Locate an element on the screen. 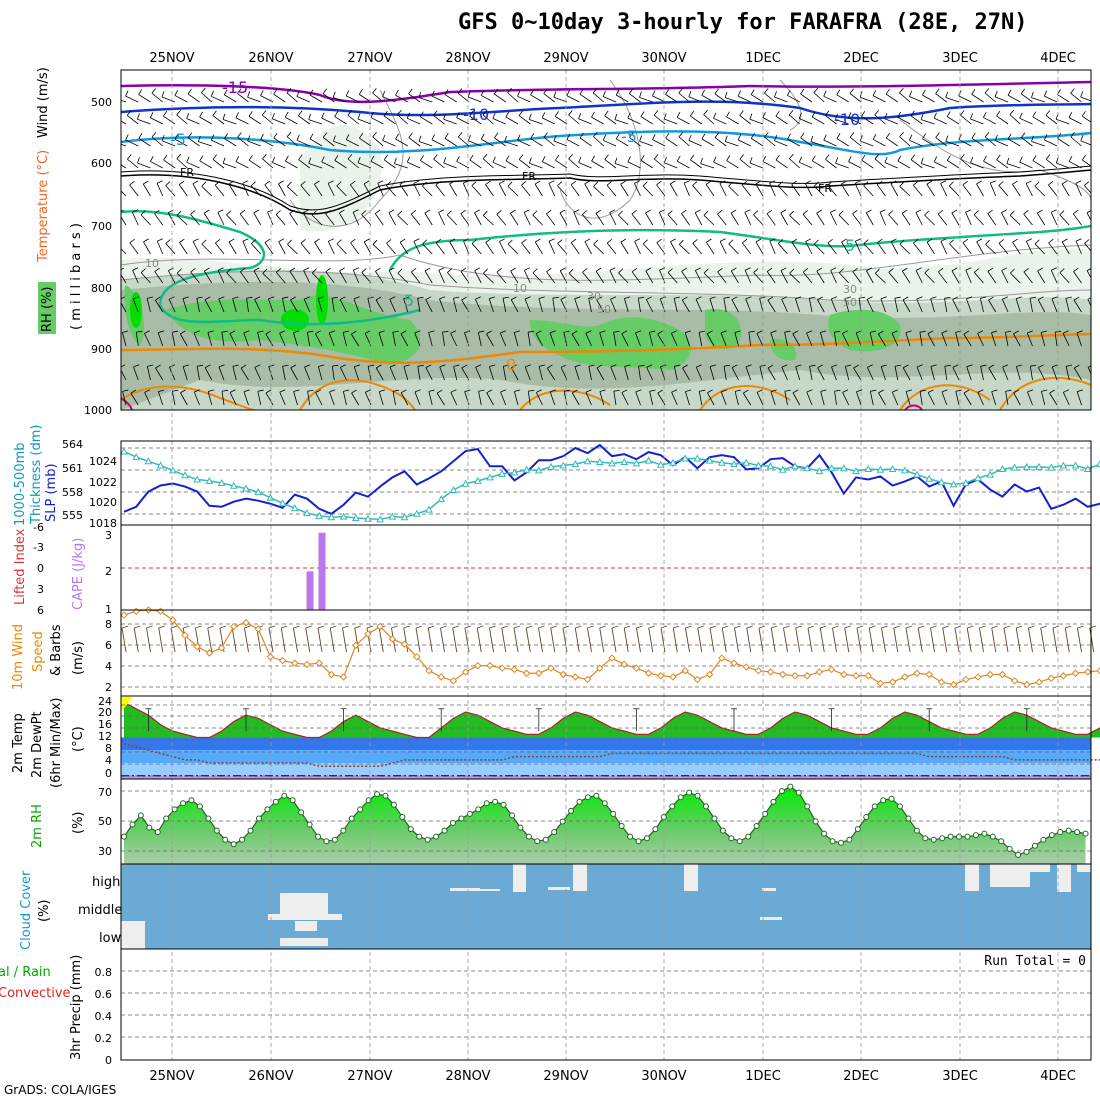 The image size is (1100, 1100). temp-contour is located at coordinates (188, 397).